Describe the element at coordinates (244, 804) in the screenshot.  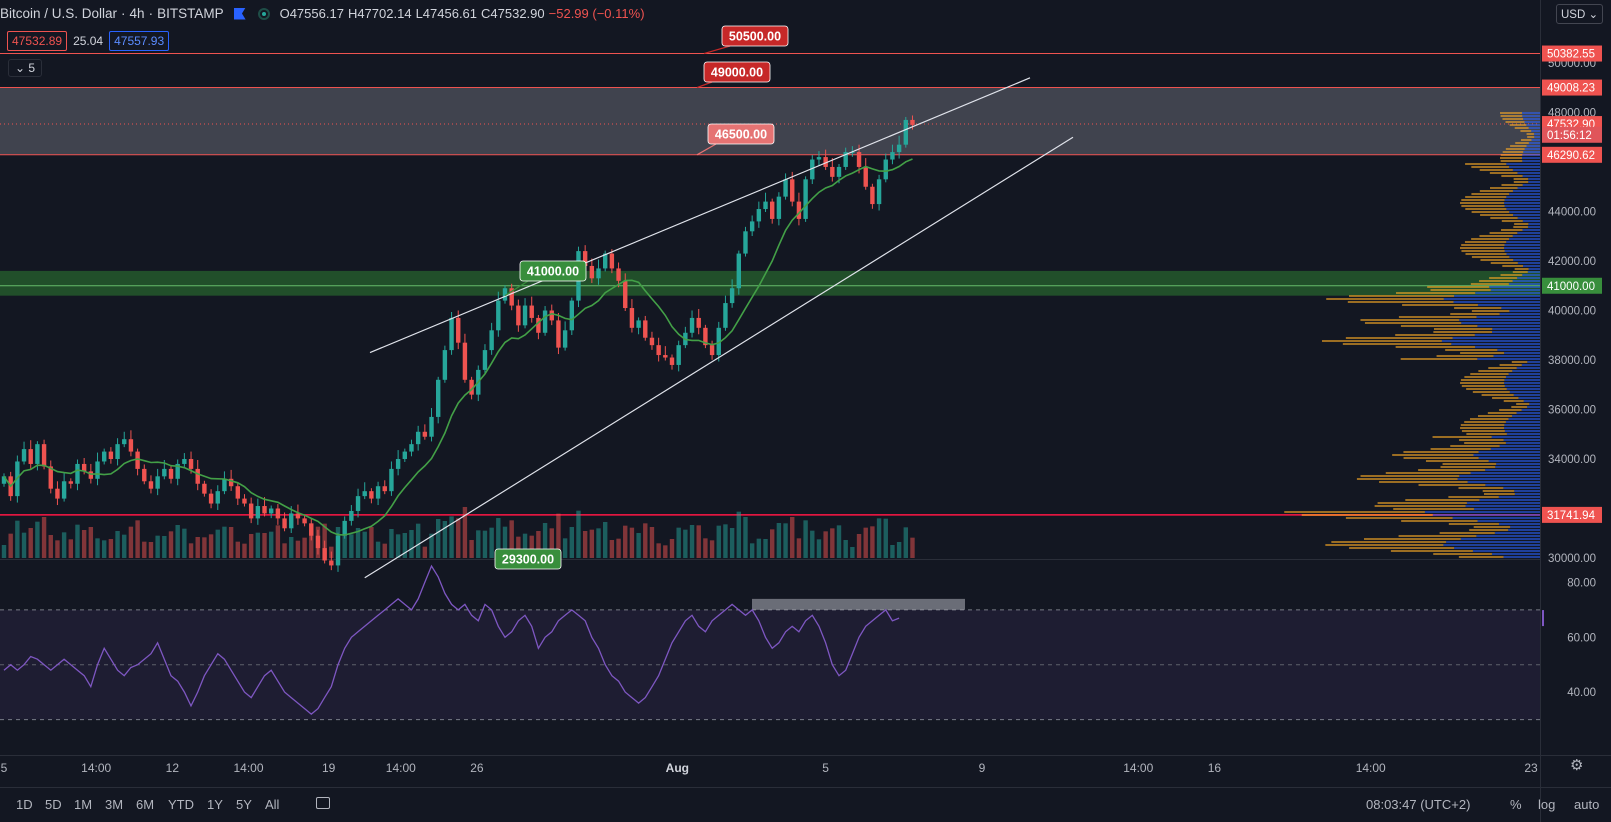
I see `timeframe-5y-button: 5Y` at that location.